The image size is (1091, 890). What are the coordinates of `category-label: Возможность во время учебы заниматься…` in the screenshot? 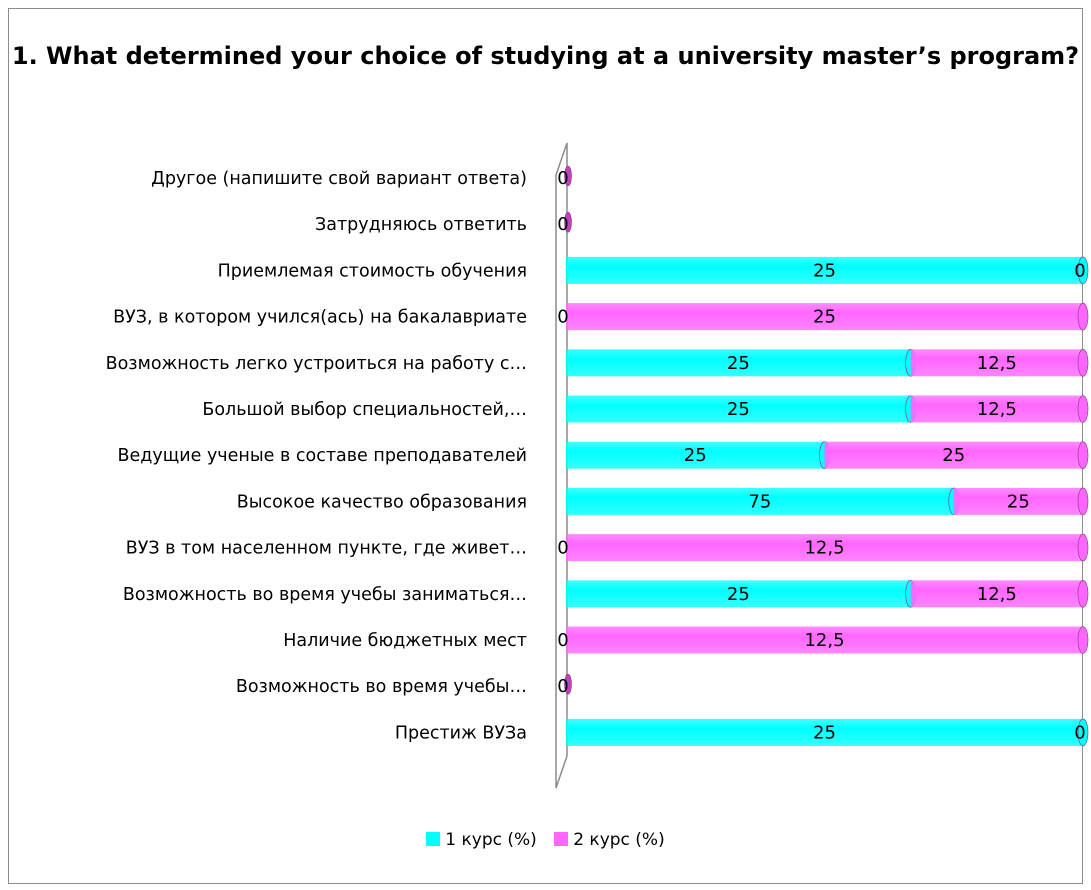 It's located at (325, 595).